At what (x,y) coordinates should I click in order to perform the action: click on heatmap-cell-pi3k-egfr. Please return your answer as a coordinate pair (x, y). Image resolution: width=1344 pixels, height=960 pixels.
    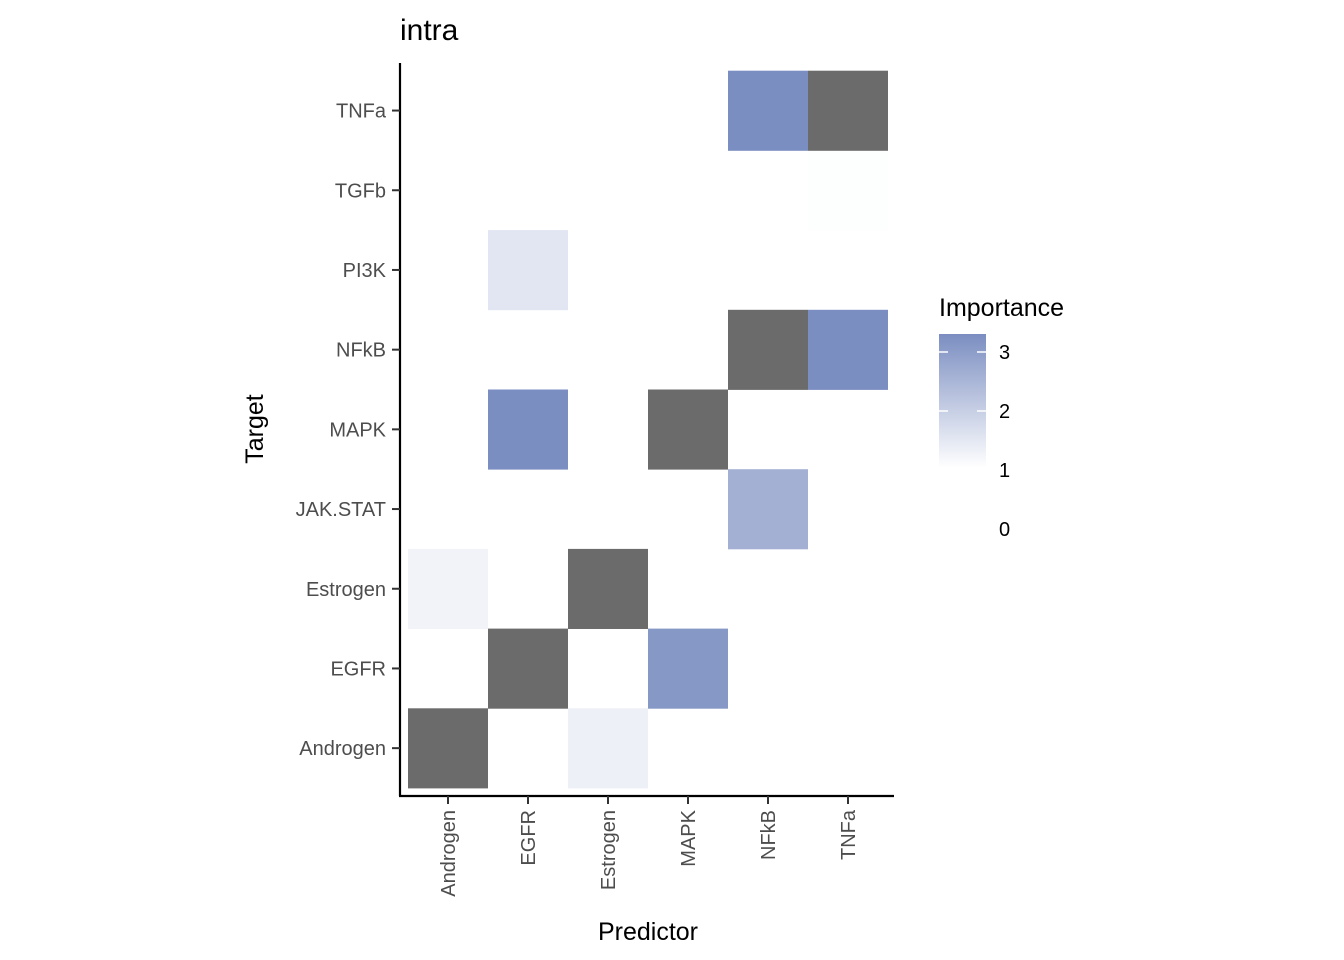
    Looking at the image, I should click on (528, 270).